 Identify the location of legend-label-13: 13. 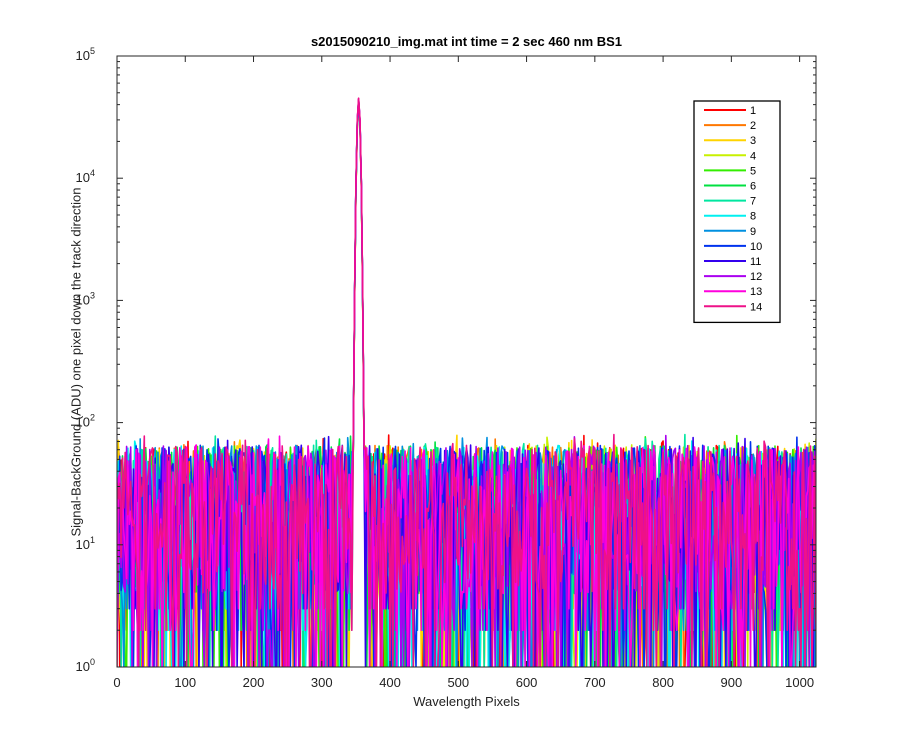
(756, 292).